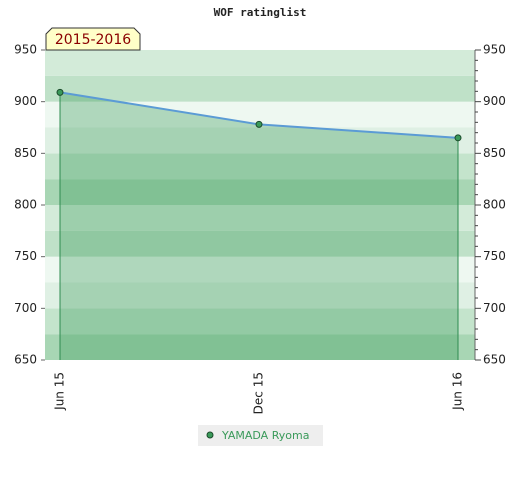 This screenshot has height=484, width=520. What do you see at coordinates (494, 101) in the screenshot?
I see `y2-tick-label: 900` at bounding box center [494, 101].